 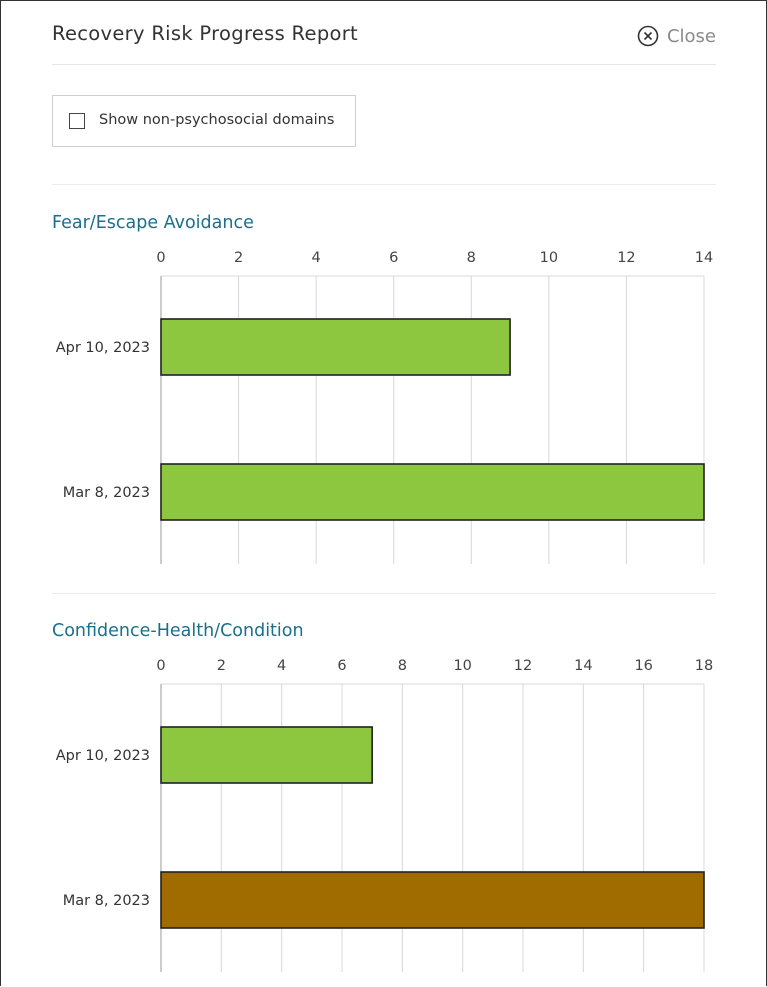 I want to click on chart-title-fear-avoidance: Fear/Escape Avoidance, so click(x=153, y=223).